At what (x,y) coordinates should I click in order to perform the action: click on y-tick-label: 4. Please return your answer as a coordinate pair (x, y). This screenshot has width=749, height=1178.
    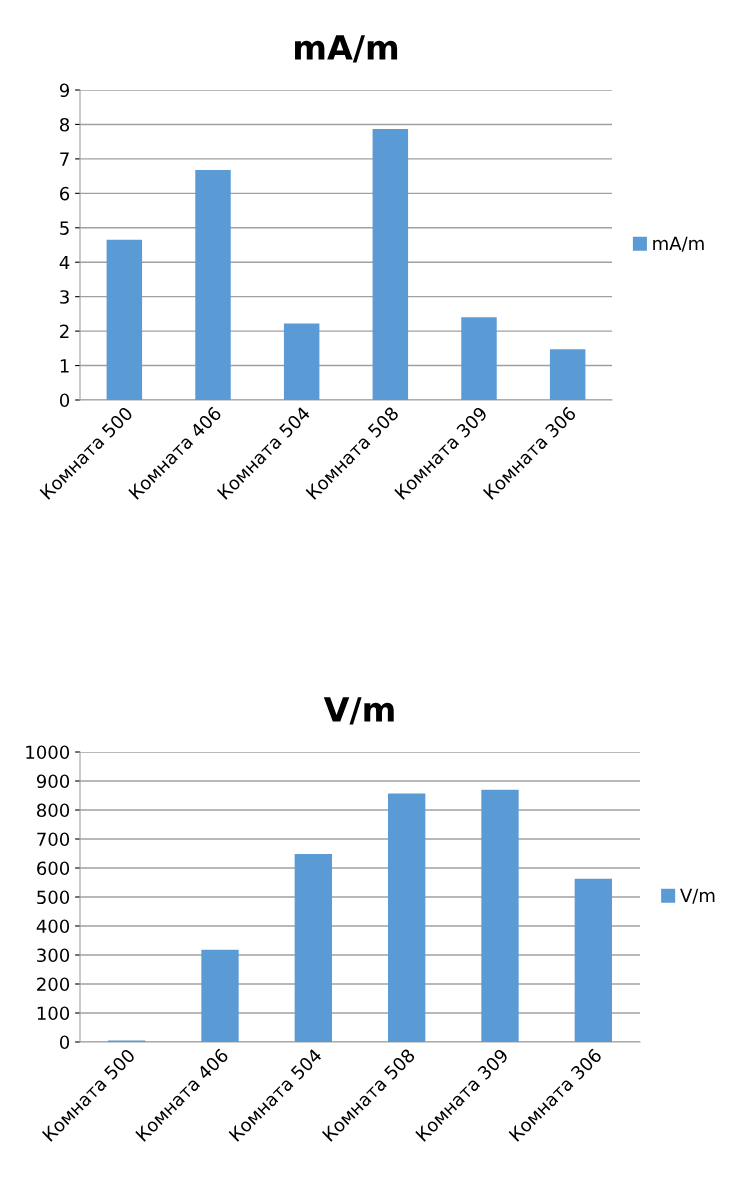
    Looking at the image, I should click on (64, 262).